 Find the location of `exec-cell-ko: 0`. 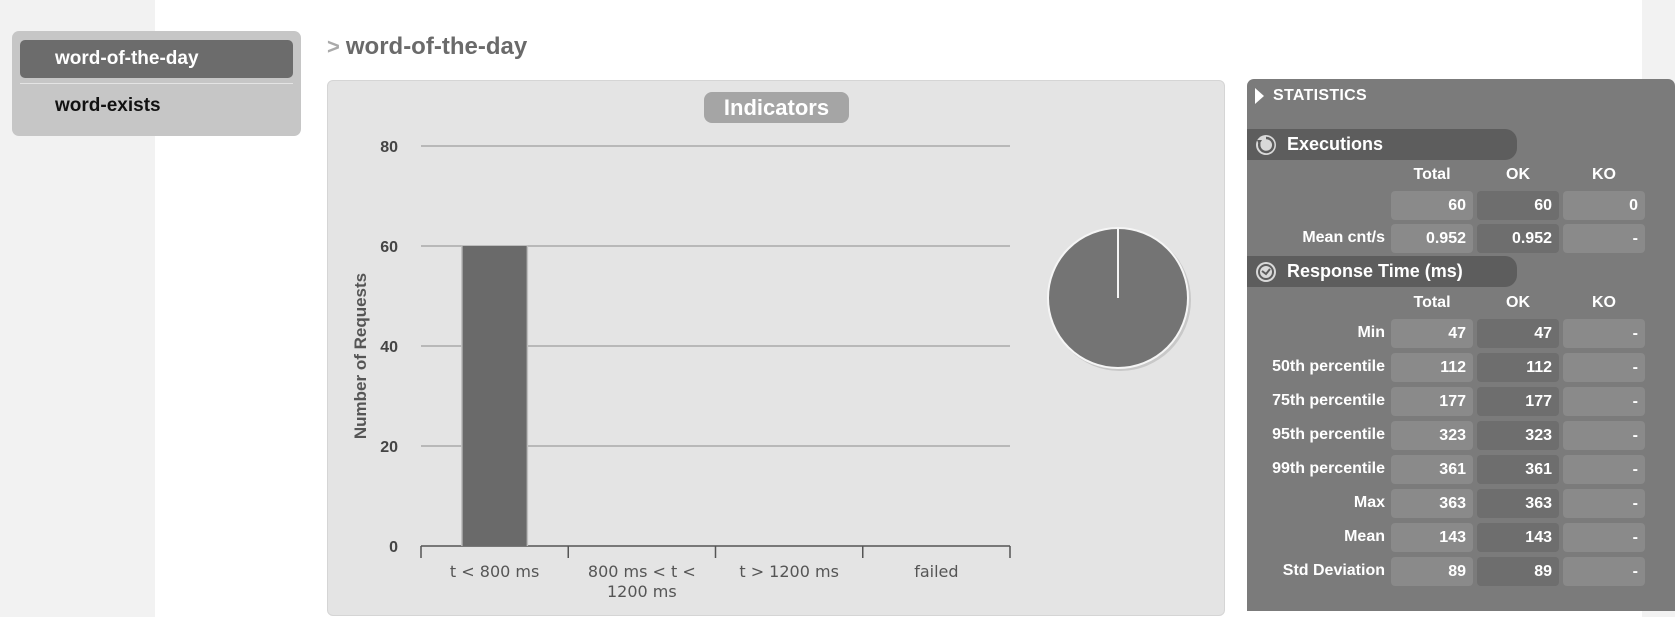

exec-cell-ko: 0 is located at coordinates (1604, 205).